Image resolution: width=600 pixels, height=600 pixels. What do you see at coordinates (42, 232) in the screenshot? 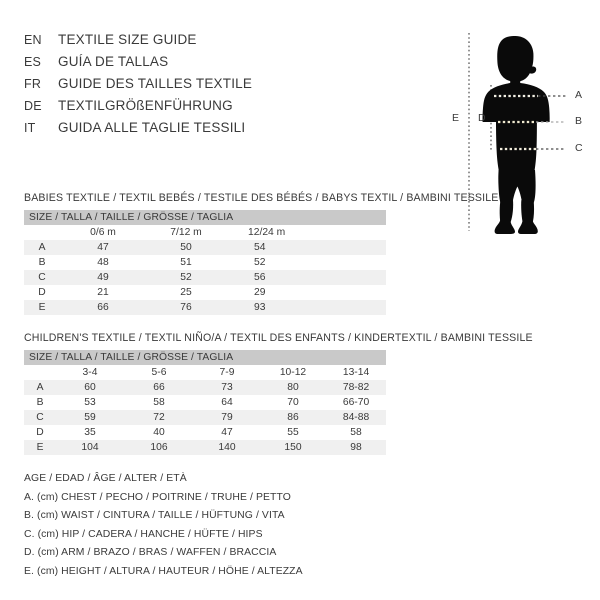
I see `corner-cell` at bounding box center [42, 232].